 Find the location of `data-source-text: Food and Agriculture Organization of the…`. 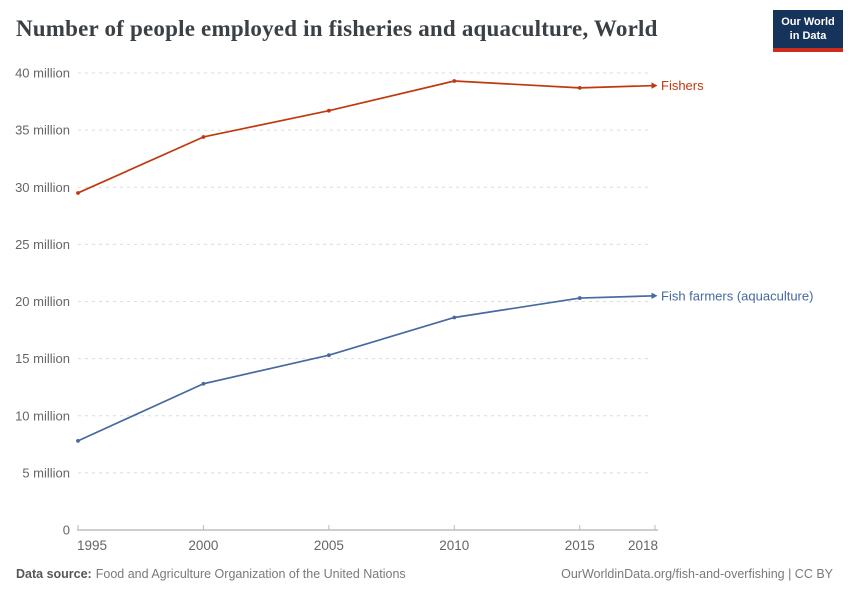

data-source-text: Food and Agriculture Organization of the… is located at coordinates (250, 574).